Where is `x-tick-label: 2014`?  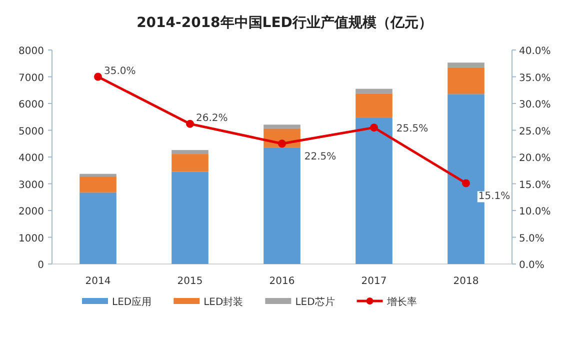 x-tick-label: 2014 is located at coordinates (98, 281).